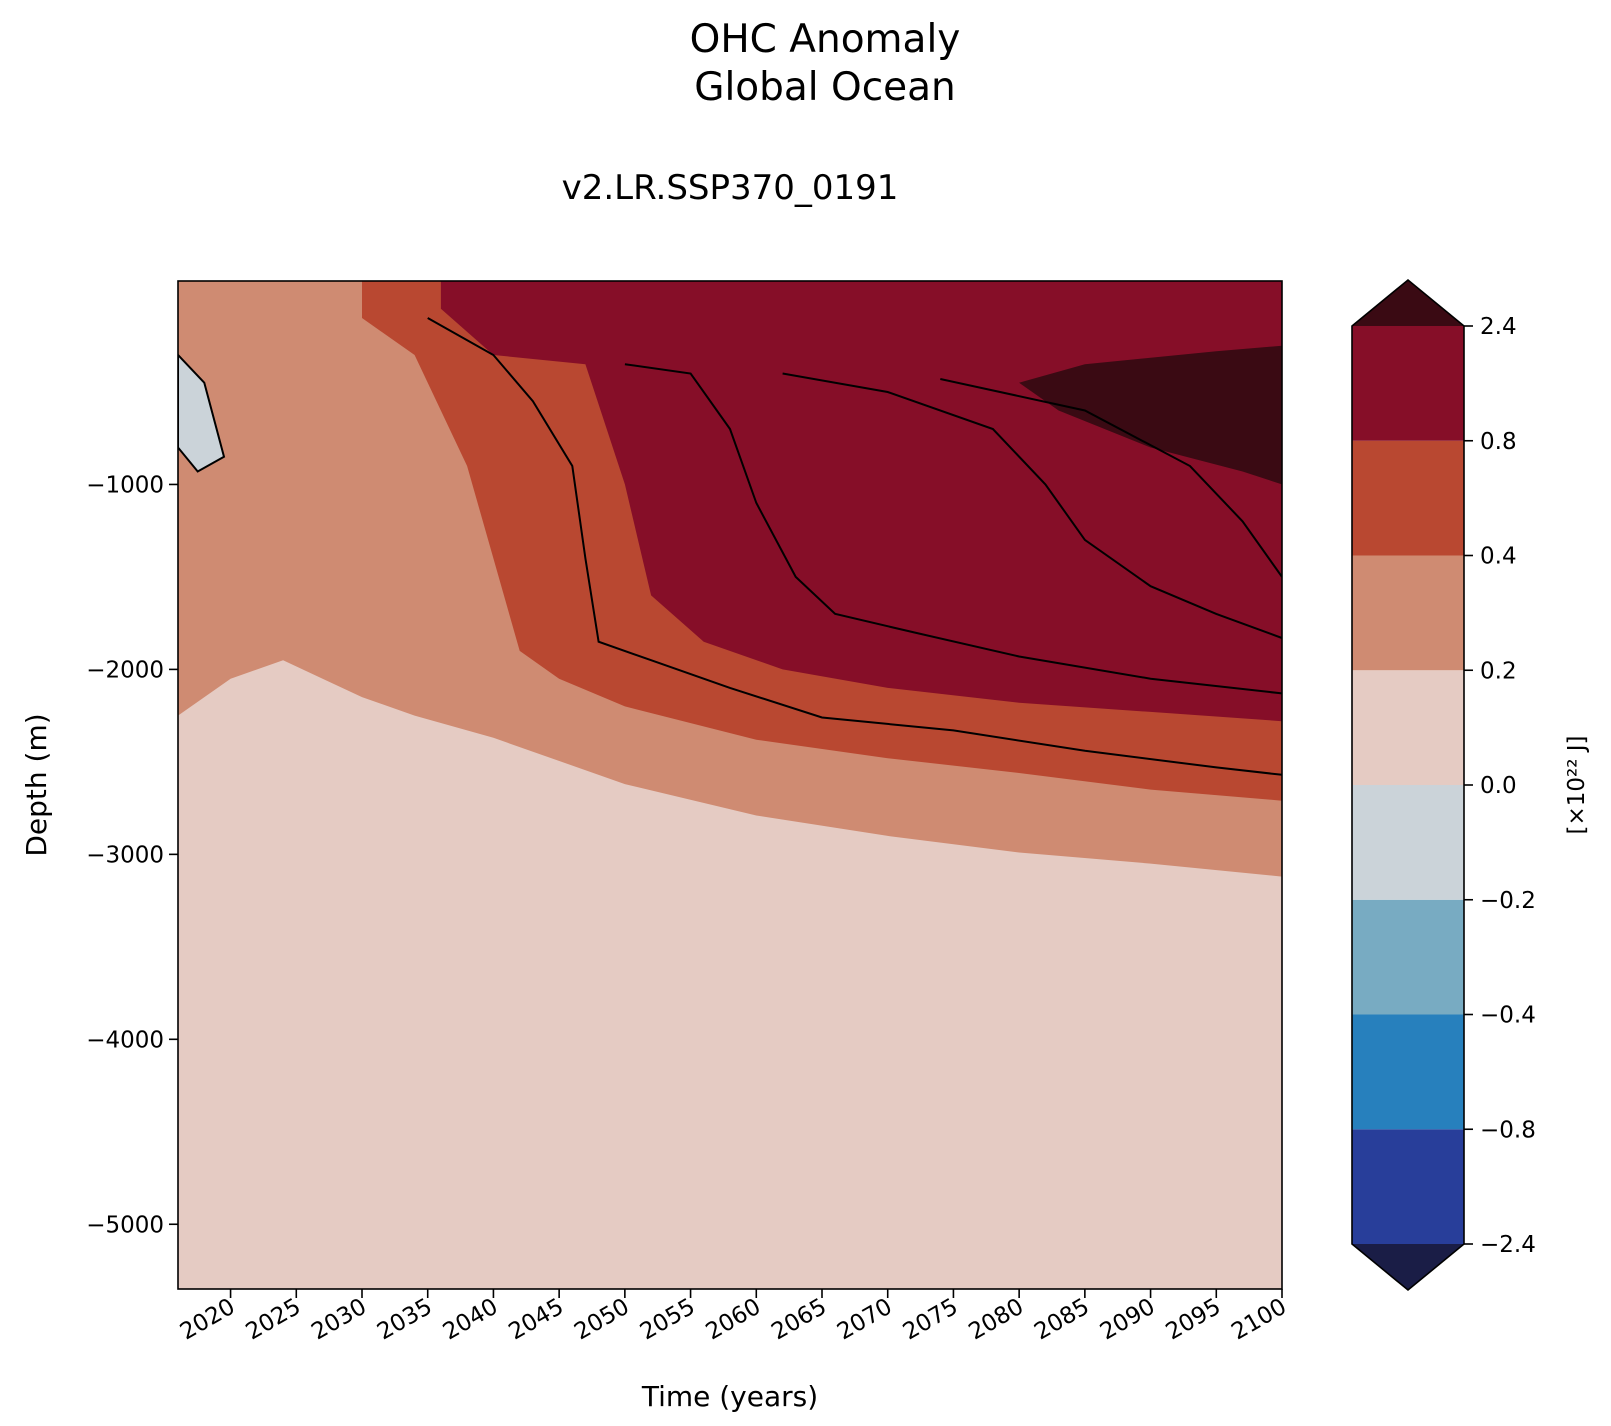 The image size is (1611, 1426). What do you see at coordinates (125, 1225) in the screenshot?
I see `y-tick-label: −5000` at bounding box center [125, 1225].